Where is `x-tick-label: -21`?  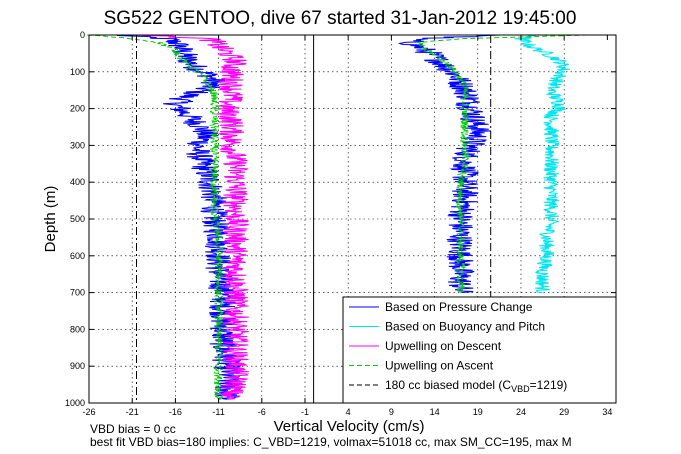
x-tick-label: -21 is located at coordinates (132, 412).